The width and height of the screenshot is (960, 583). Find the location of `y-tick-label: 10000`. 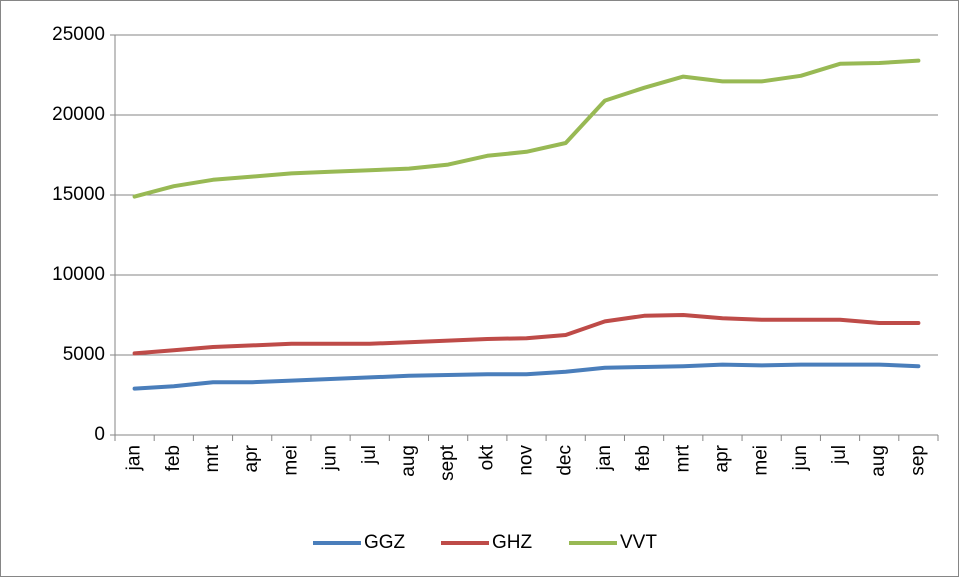

y-tick-label: 10000 is located at coordinates (78, 274).